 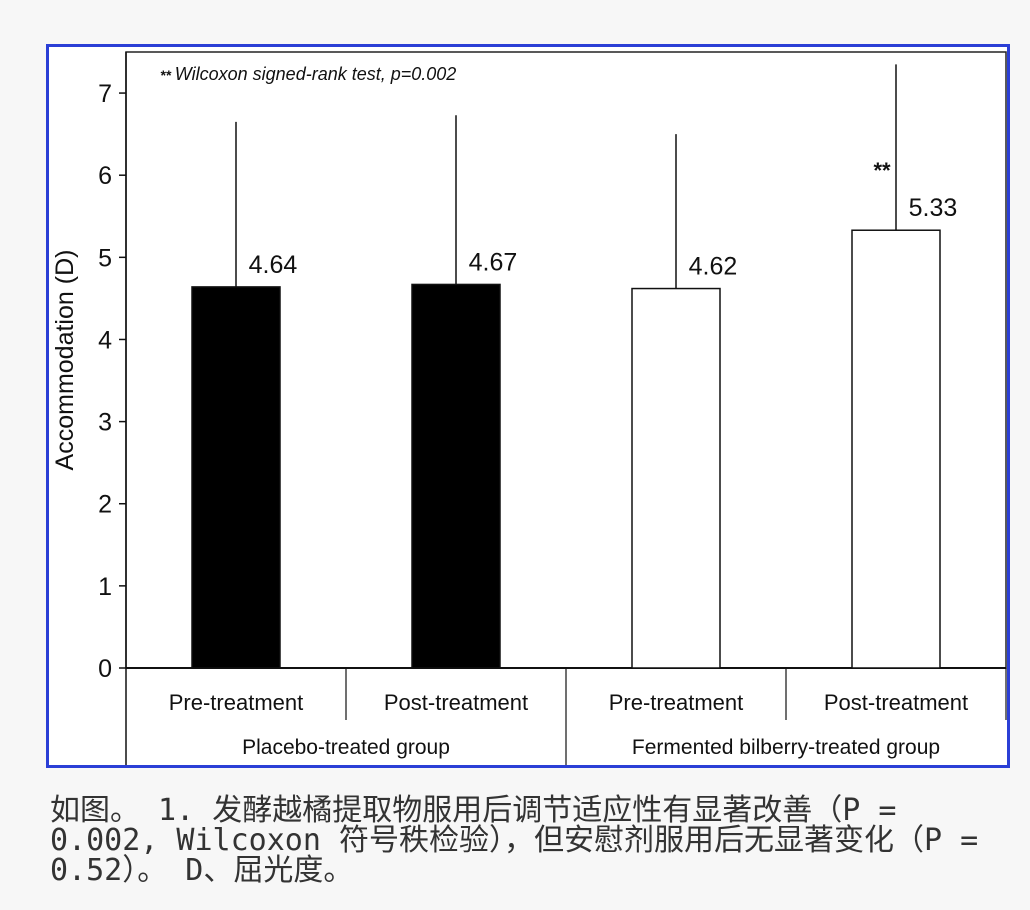 What do you see at coordinates (713, 267) in the screenshot?
I see `data-label: 4.62` at bounding box center [713, 267].